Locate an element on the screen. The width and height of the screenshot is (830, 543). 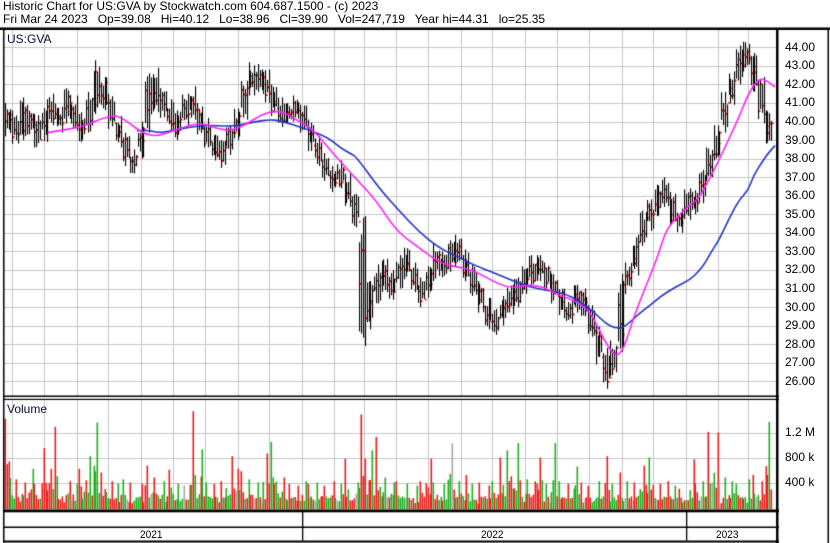
price-tick-label: 43.00 is located at coordinates (800, 65).